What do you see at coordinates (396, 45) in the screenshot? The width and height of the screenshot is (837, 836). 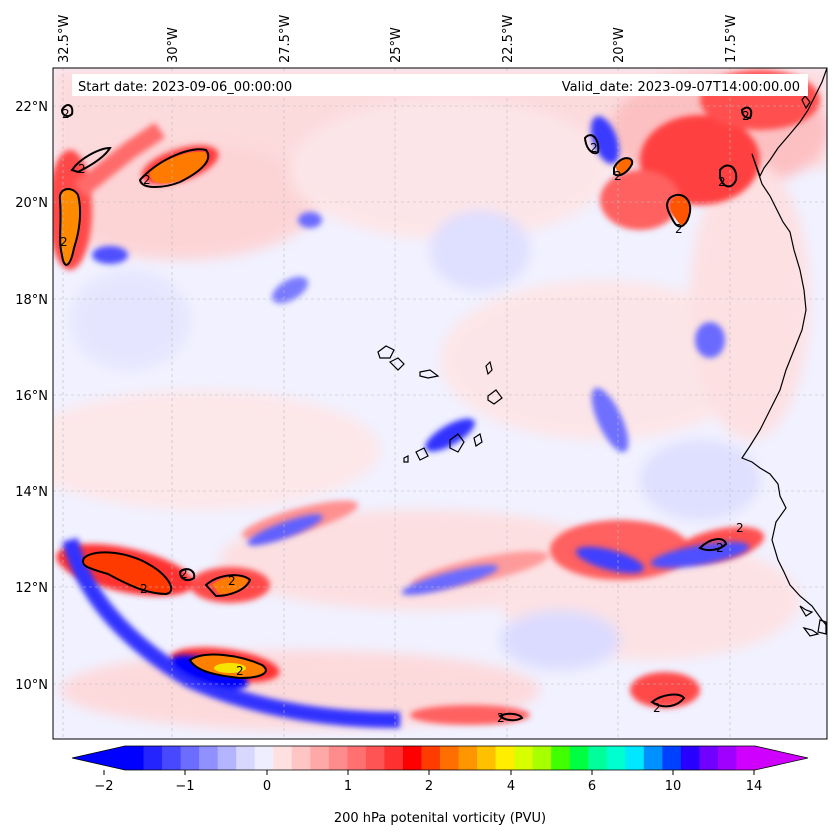 I see `lon-tick: 25°W` at bounding box center [396, 45].